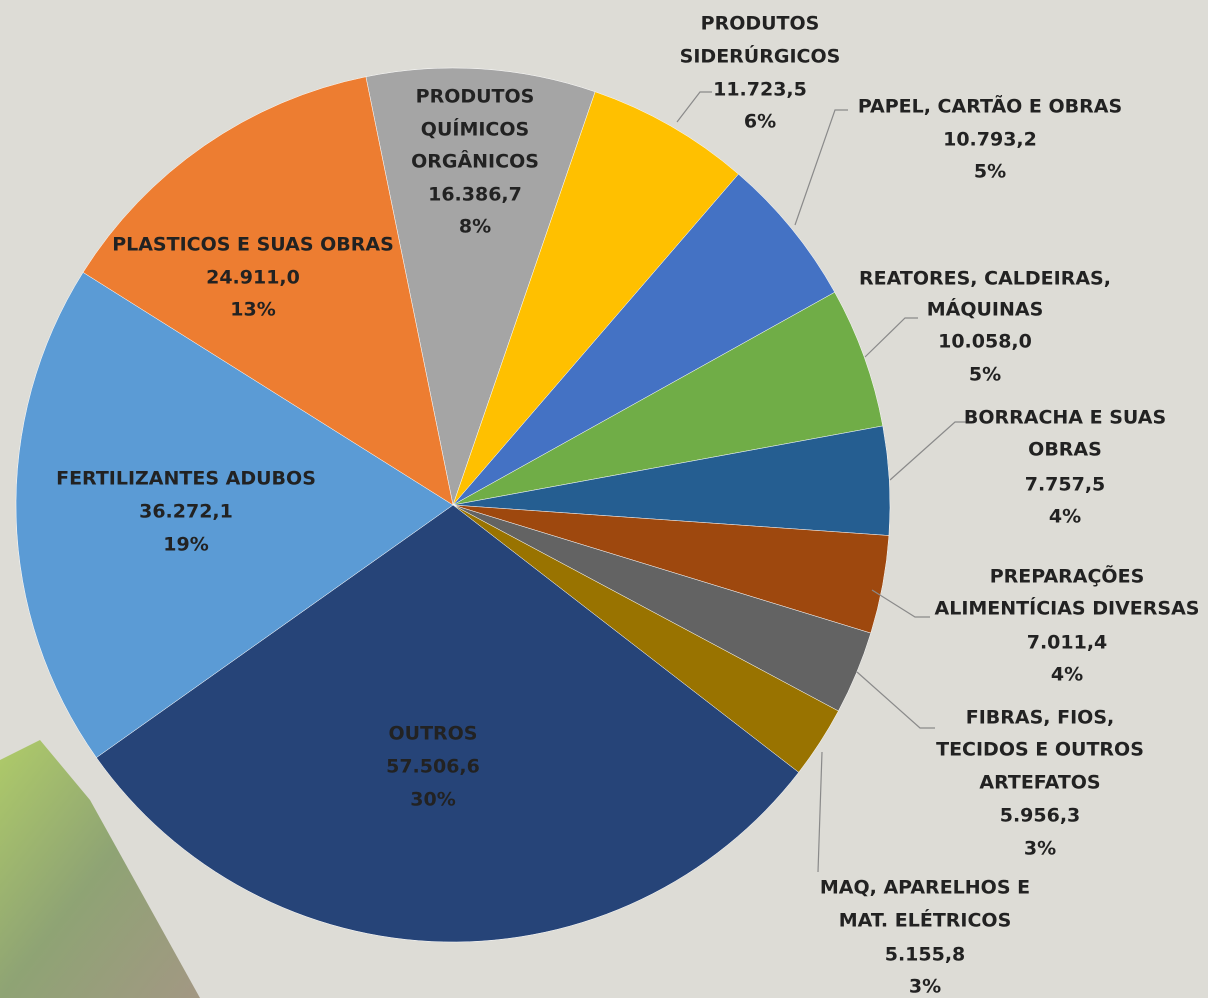 The height and width of the screenshot is (998, 1208). I want to click on slice-label: MAT. ELÉTRICOS, so click(925, 920).